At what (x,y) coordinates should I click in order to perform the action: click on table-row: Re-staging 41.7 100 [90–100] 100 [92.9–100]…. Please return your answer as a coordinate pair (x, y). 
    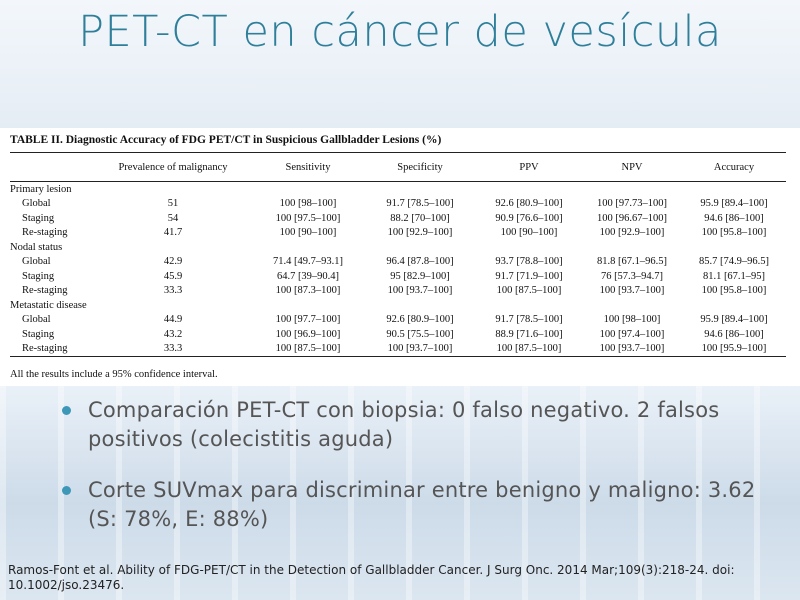
    Looking at the image, I should click on (398, 233).